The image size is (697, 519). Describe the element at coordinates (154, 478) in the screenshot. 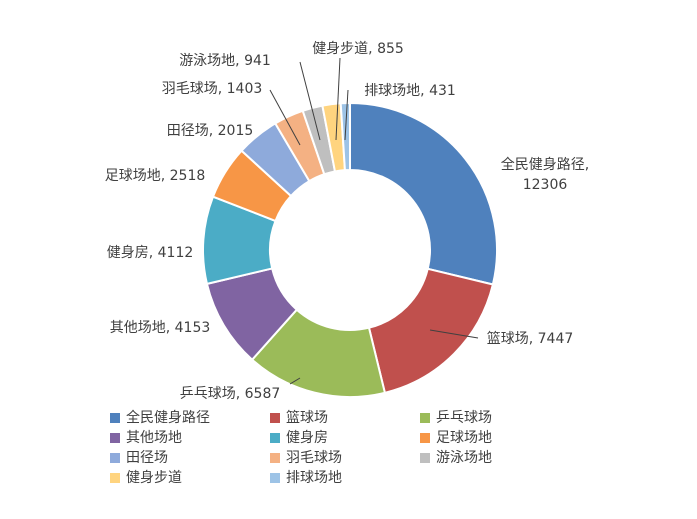

I see `legend-label: 健身步道` at that location.